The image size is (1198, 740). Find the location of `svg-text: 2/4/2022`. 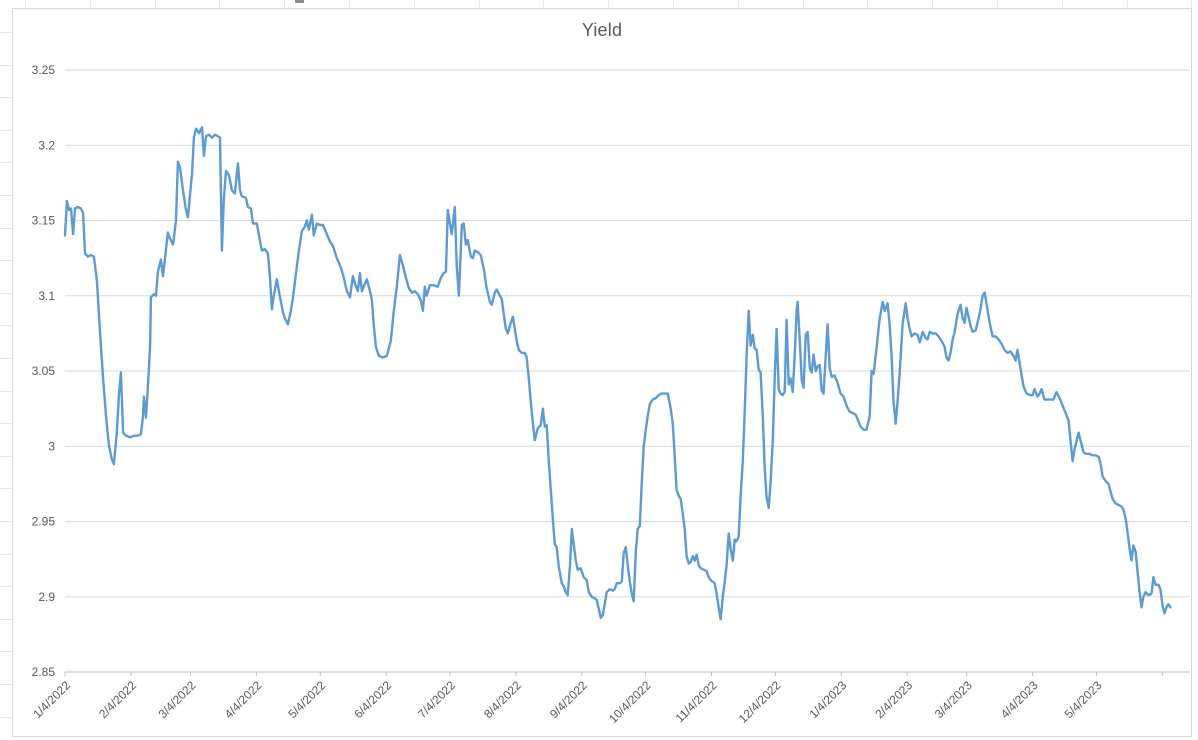

svg-text: 2/4/2022 is located at coordinates (117, 699).